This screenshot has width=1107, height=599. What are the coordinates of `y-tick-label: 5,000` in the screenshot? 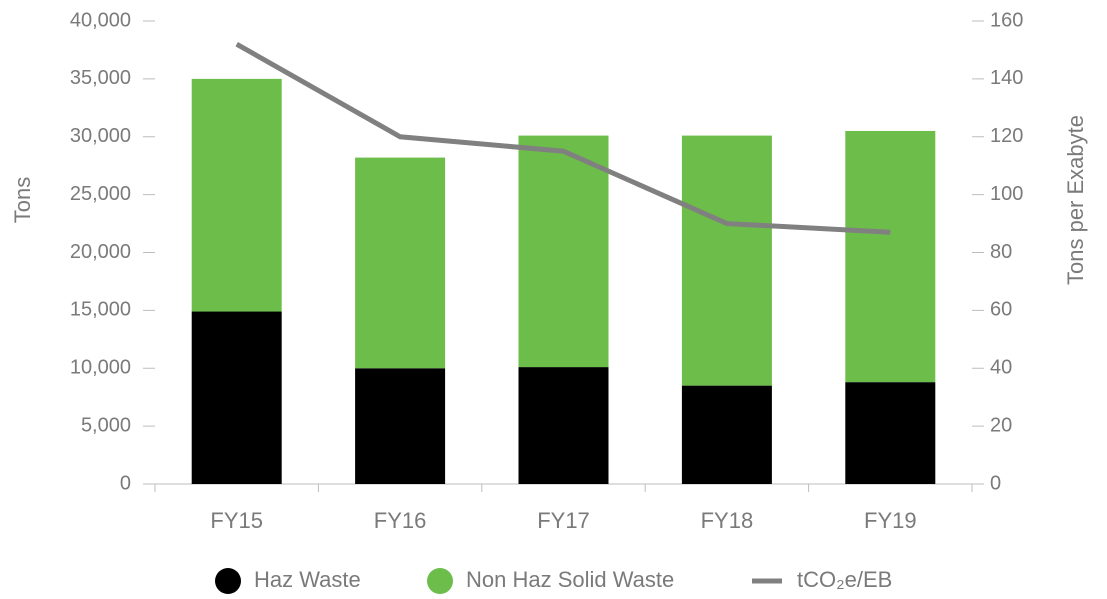 It's located at (106, 425).